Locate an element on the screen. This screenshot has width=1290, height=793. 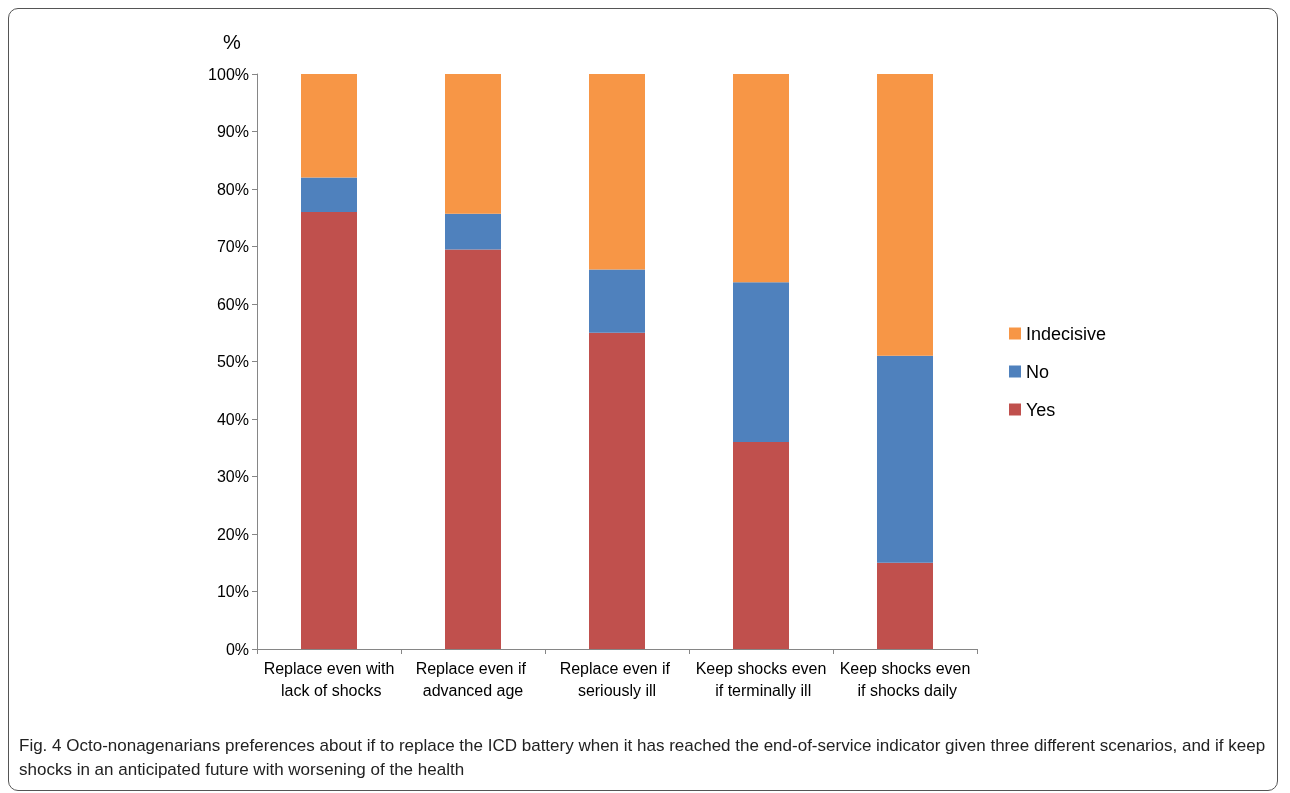
y-tick-label: 20% is located at coordinates (232, 534).